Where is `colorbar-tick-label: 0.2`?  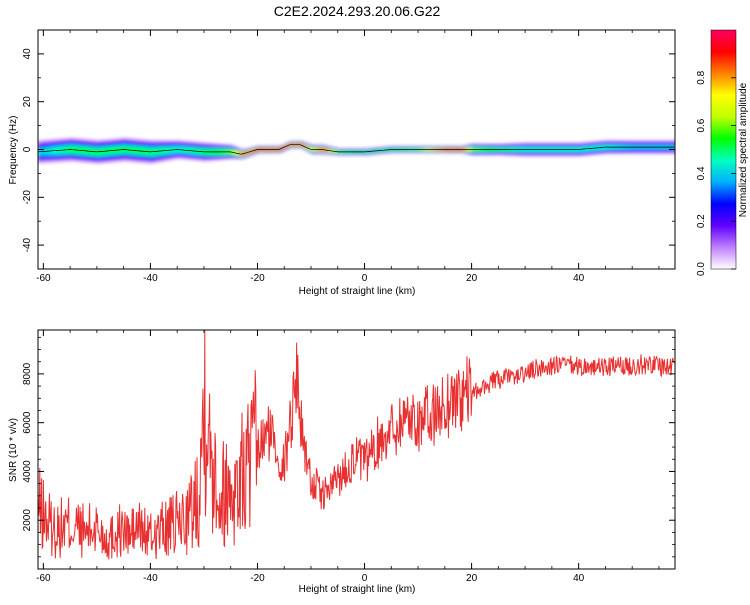 colorbar-tick-label: 0.2 is located at coordinates (701, 221).